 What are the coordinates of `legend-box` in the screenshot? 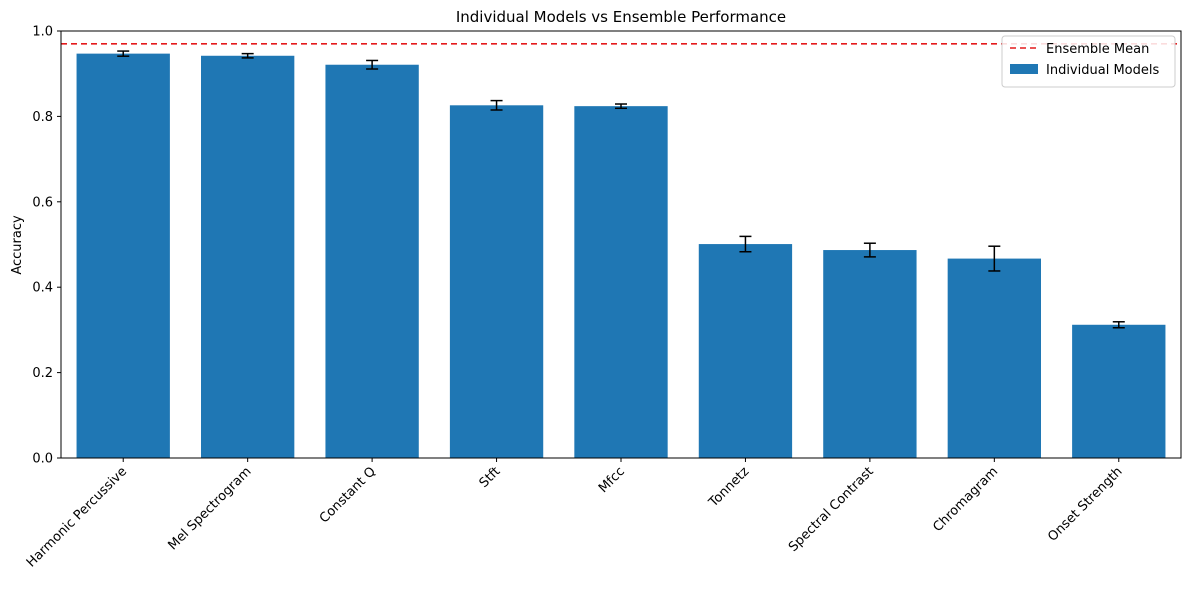 It's located at (1088, 61).